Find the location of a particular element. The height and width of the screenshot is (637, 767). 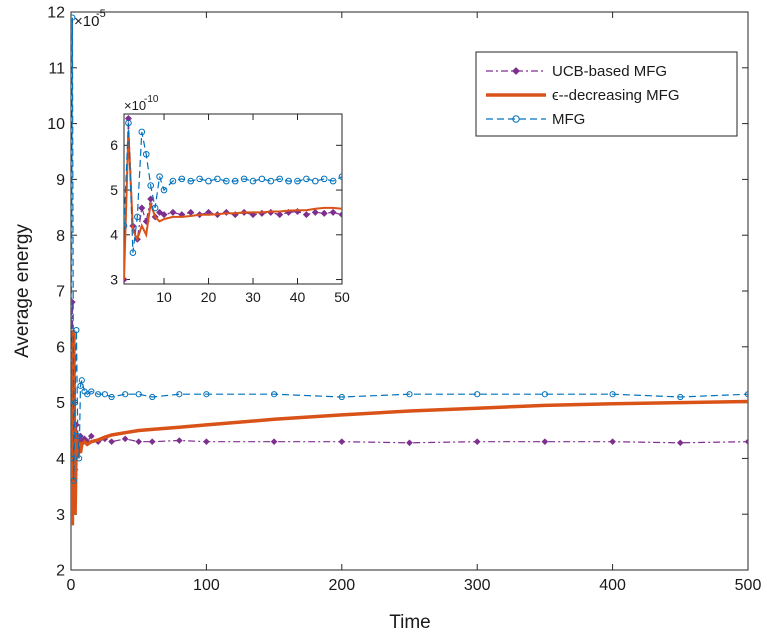

main-y-tick-label: 10 is located at coordinates (56, 124).